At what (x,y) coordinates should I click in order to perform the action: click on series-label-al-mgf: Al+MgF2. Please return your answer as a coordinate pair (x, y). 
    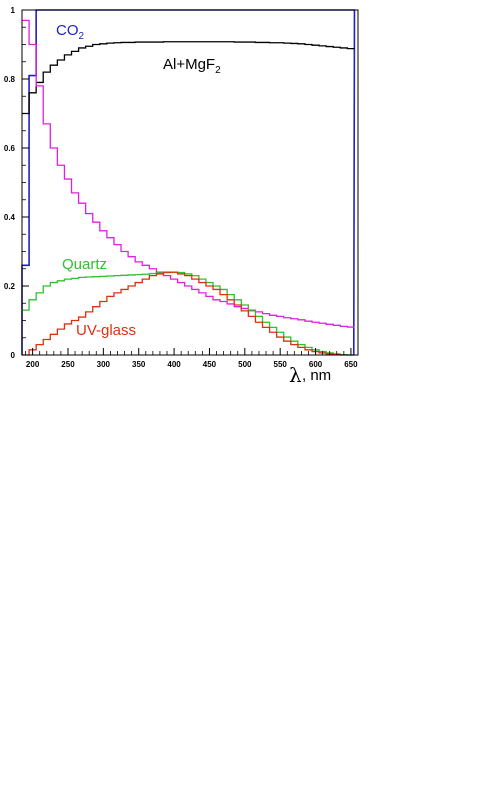
    Looking at the image, I should click on (192, 66).